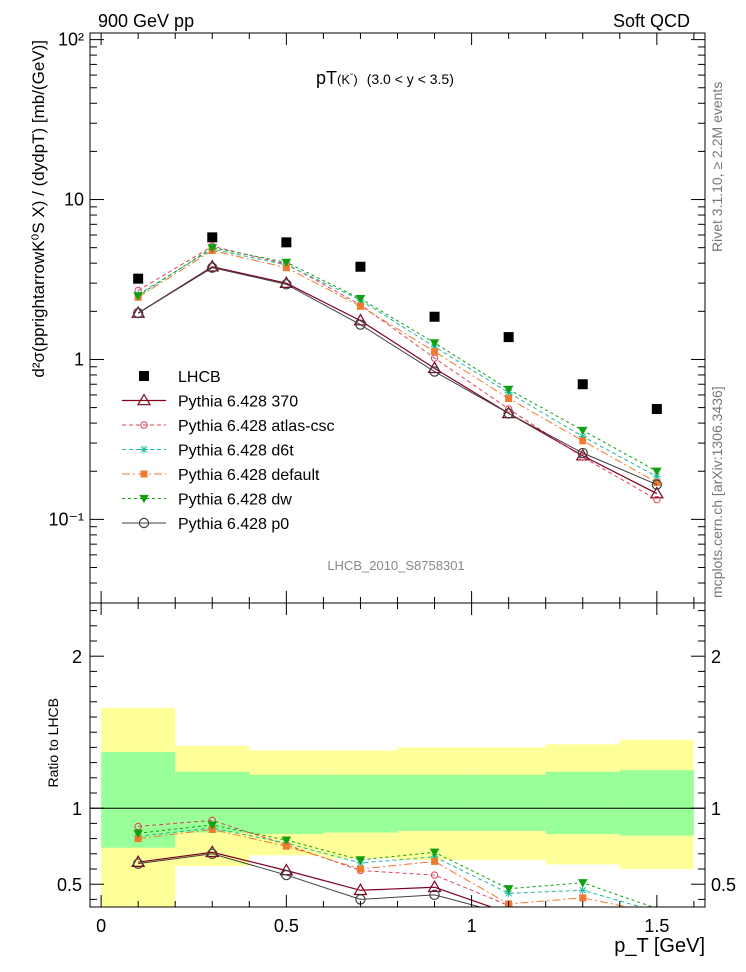 This screenshot has height=972, width=746. I want to click on legend-label-default: Pythia 6.428 default, so click(249, 475).